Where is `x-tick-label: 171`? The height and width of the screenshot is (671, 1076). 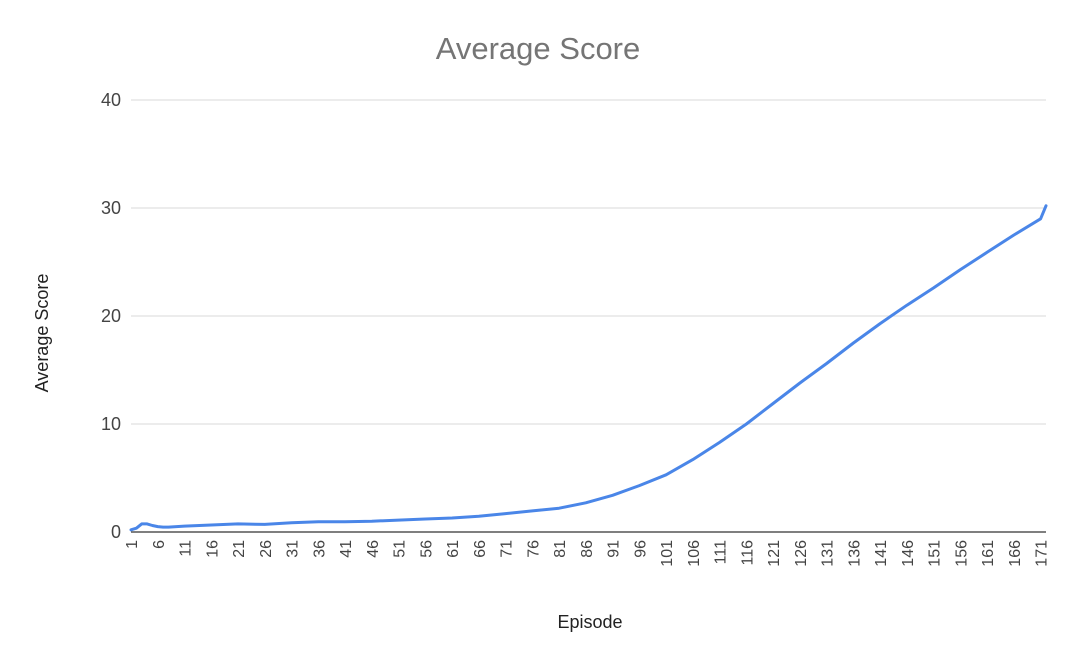 x-tick-label: 171 is located at coordinates (1042, 553).